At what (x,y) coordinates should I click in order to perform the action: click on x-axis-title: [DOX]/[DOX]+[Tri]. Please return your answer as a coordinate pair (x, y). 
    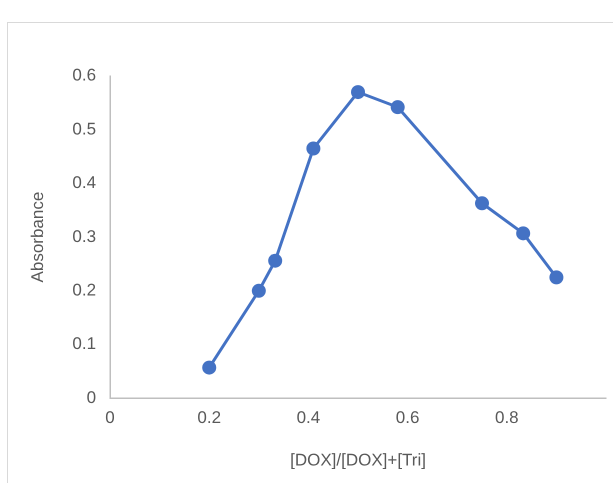
    Looking at the image, I should click on (358, 460).